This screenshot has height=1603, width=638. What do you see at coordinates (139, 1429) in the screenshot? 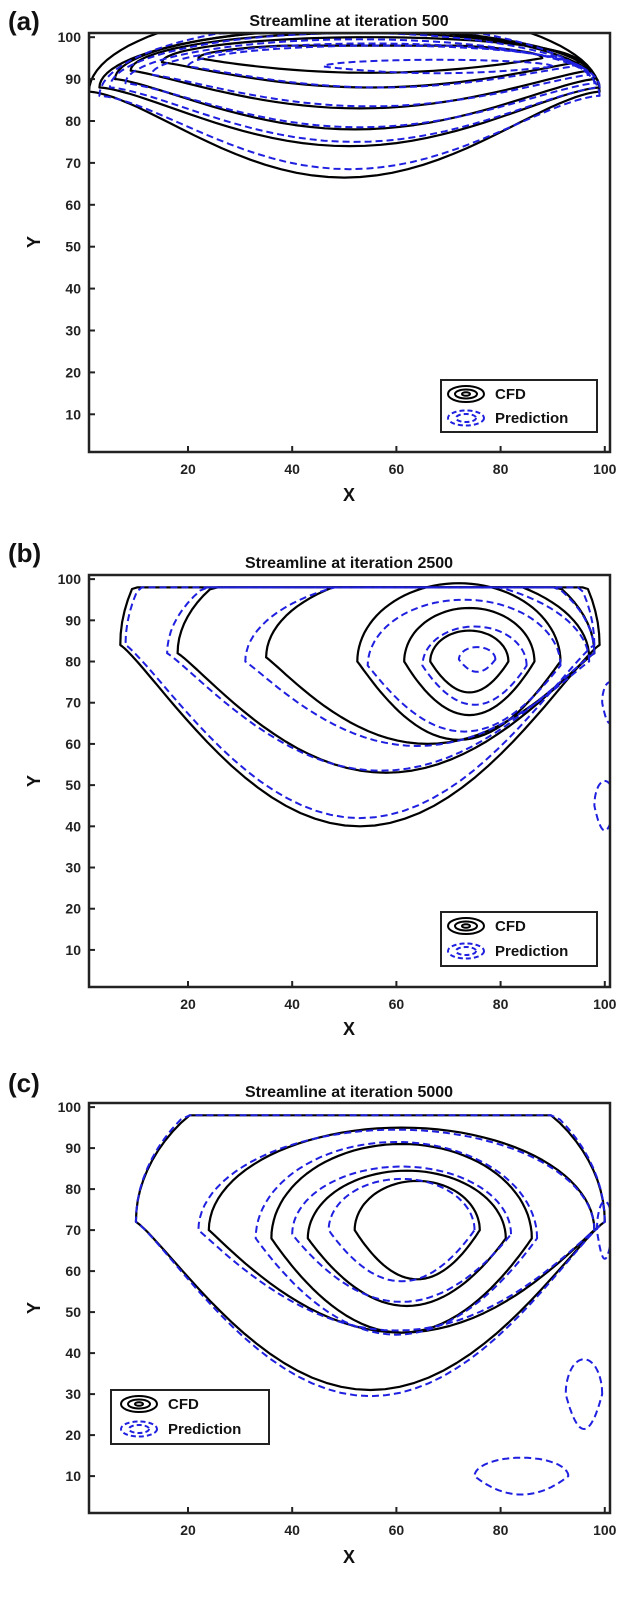
I see `legend-icon-prediction-c` at bounding box center [139, 1429].